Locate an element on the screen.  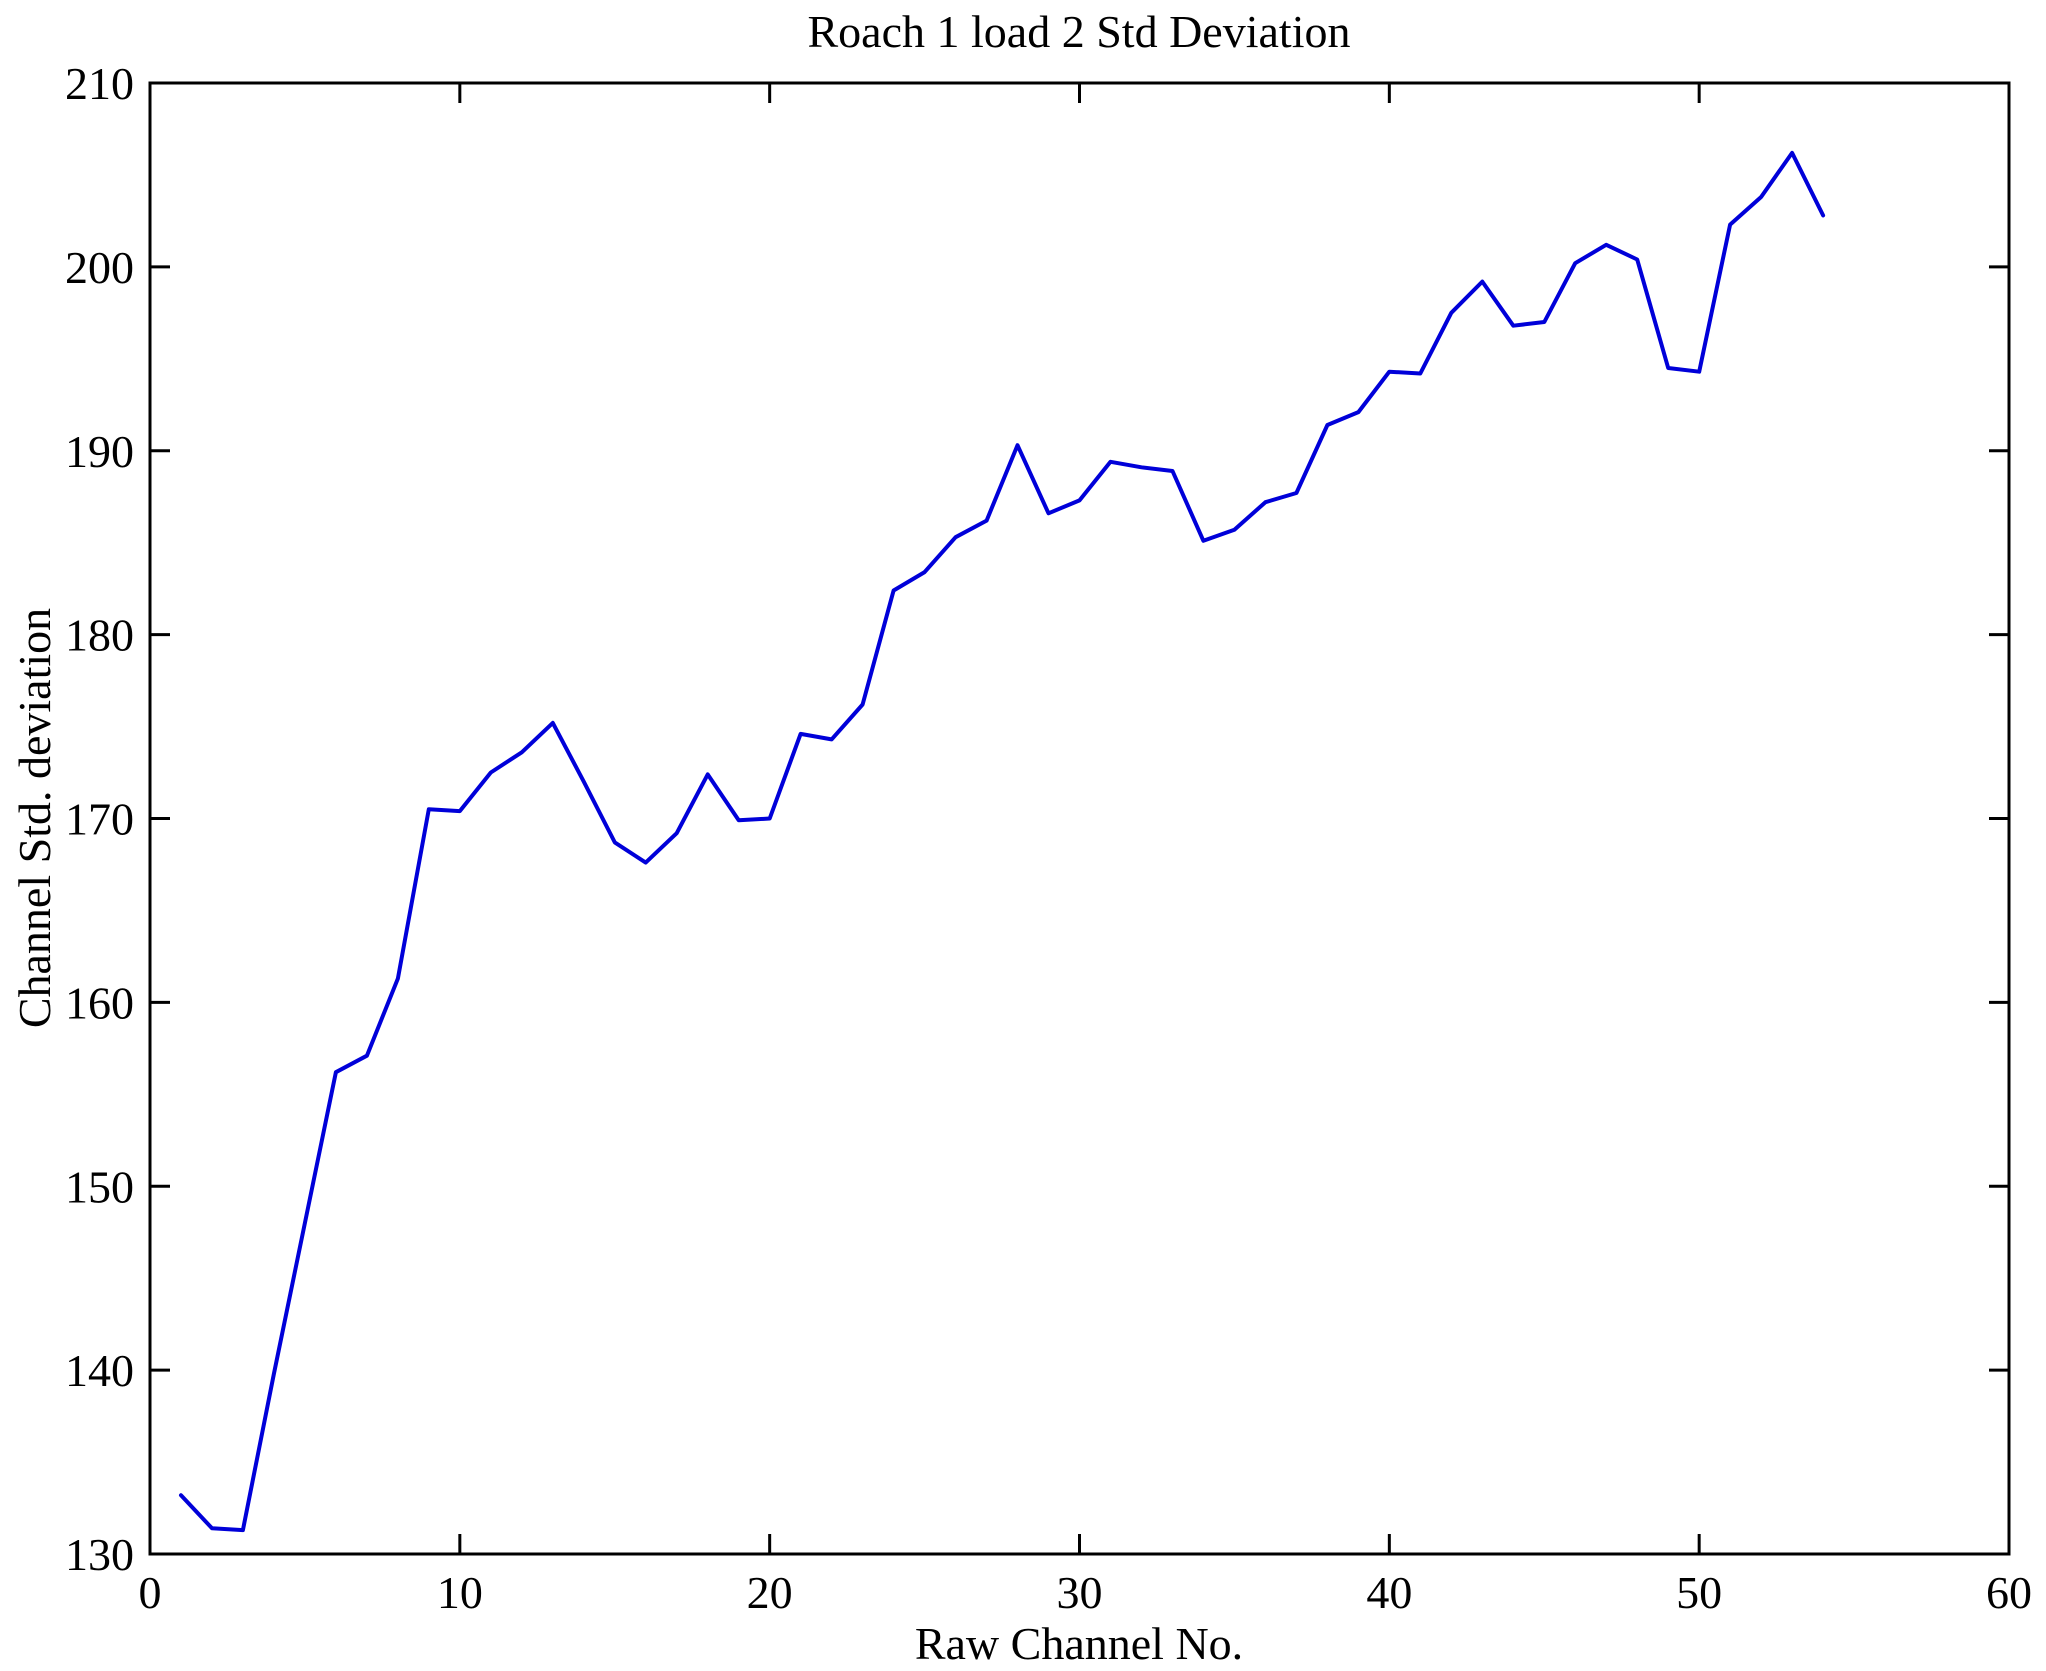
y-tick-label: 140 is located at coordinates (99, 1370).